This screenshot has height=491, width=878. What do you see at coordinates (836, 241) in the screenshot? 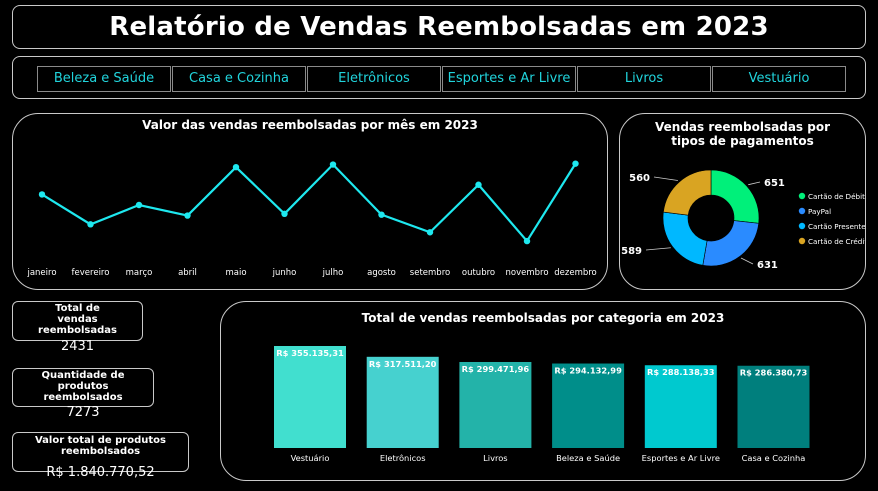
I see `legend-entry: Cartão de Crédito` at bounding box center [836, 241].